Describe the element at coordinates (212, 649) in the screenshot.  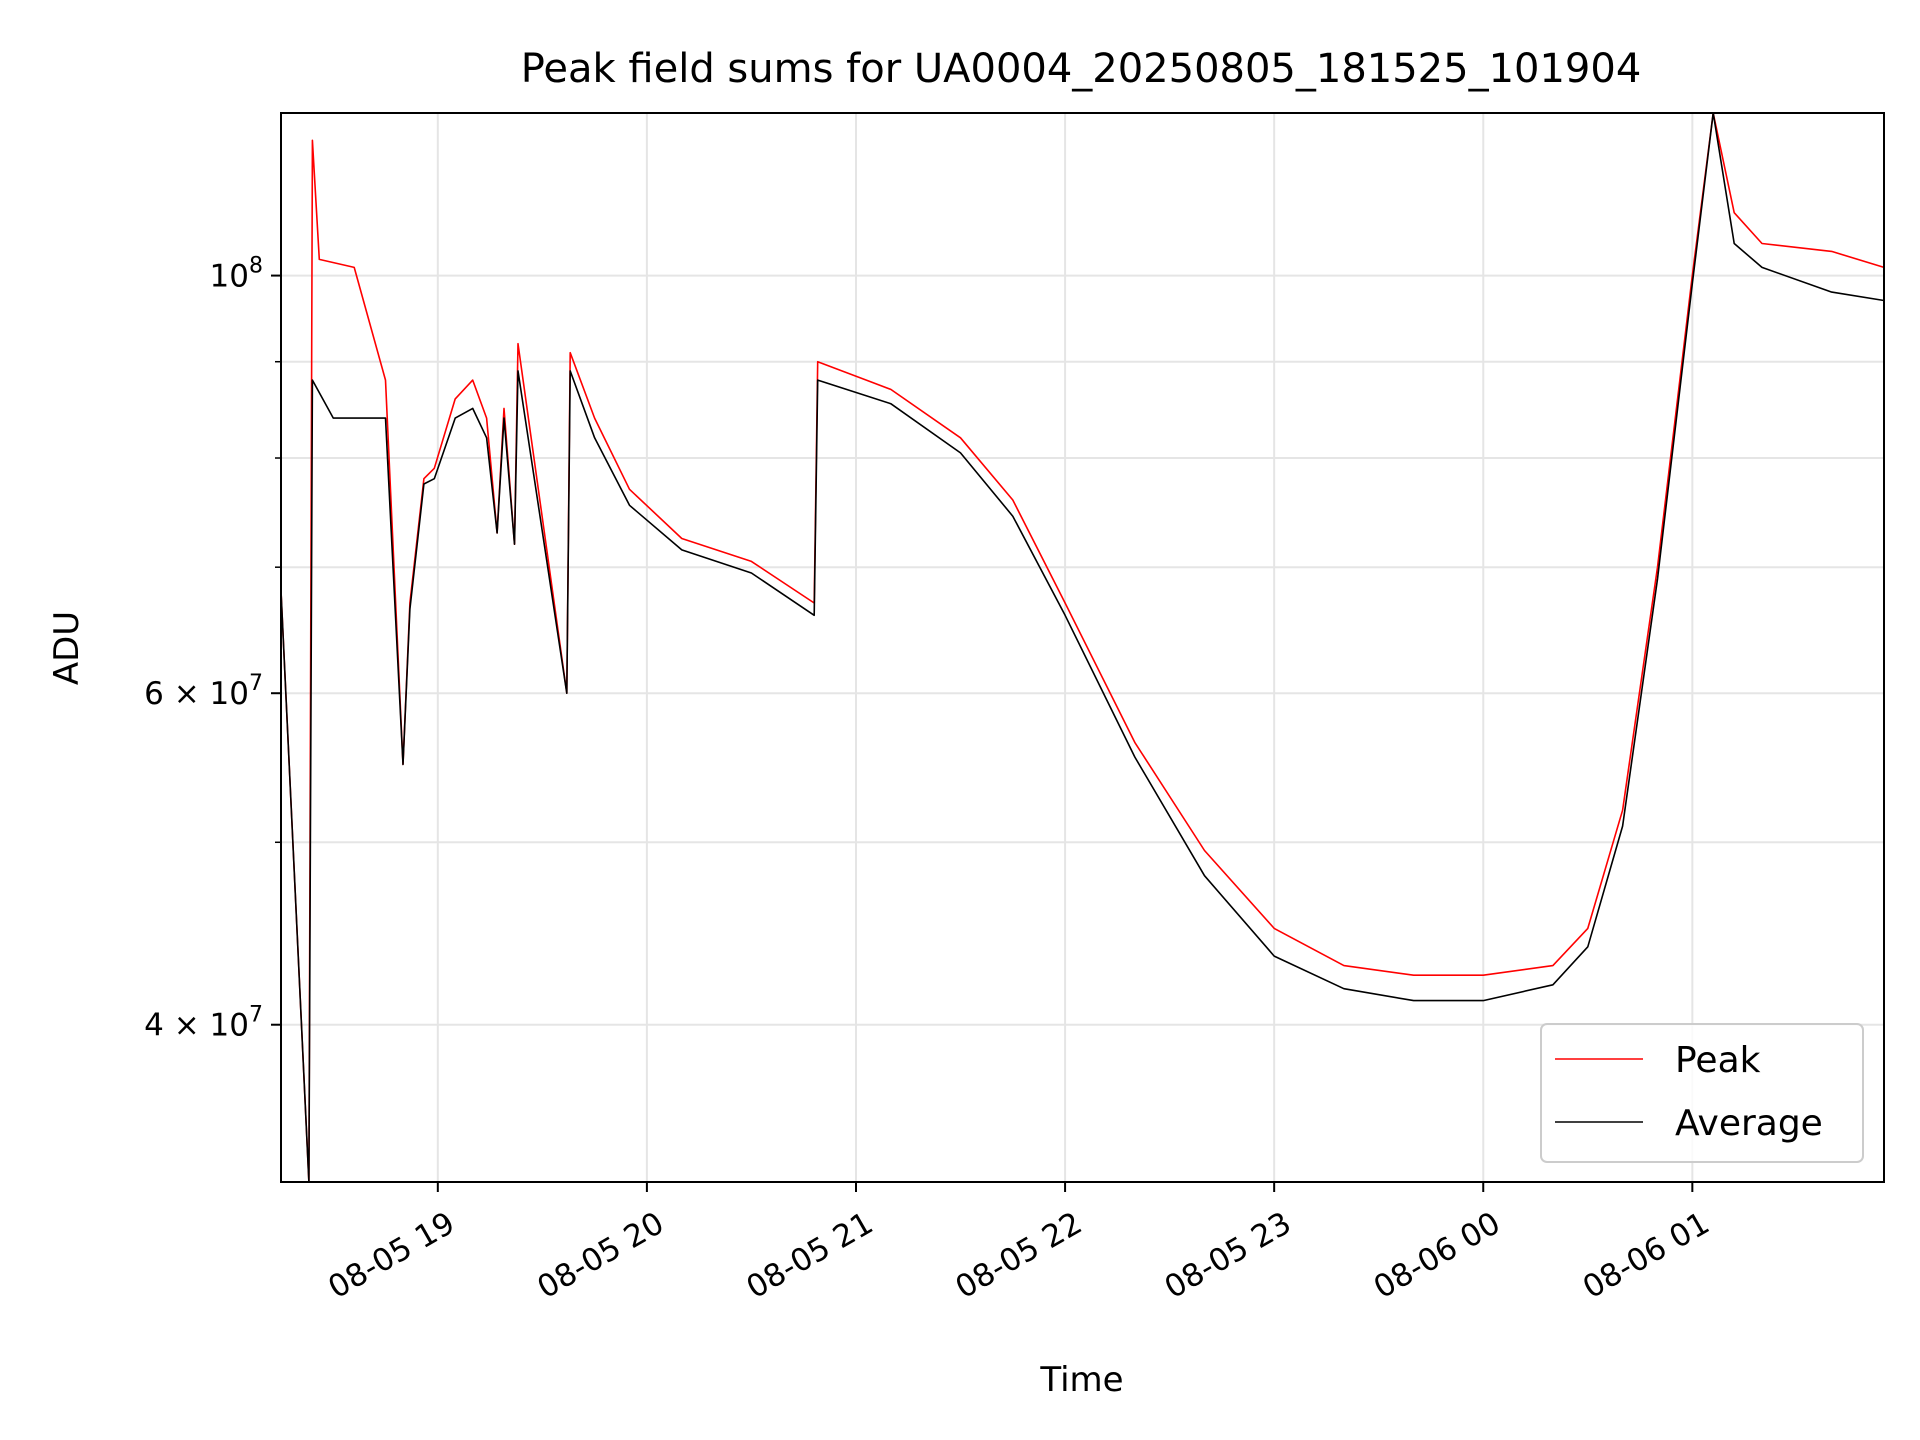
I see `y-axis: 4 × 107 6 × 107 108` at that location.